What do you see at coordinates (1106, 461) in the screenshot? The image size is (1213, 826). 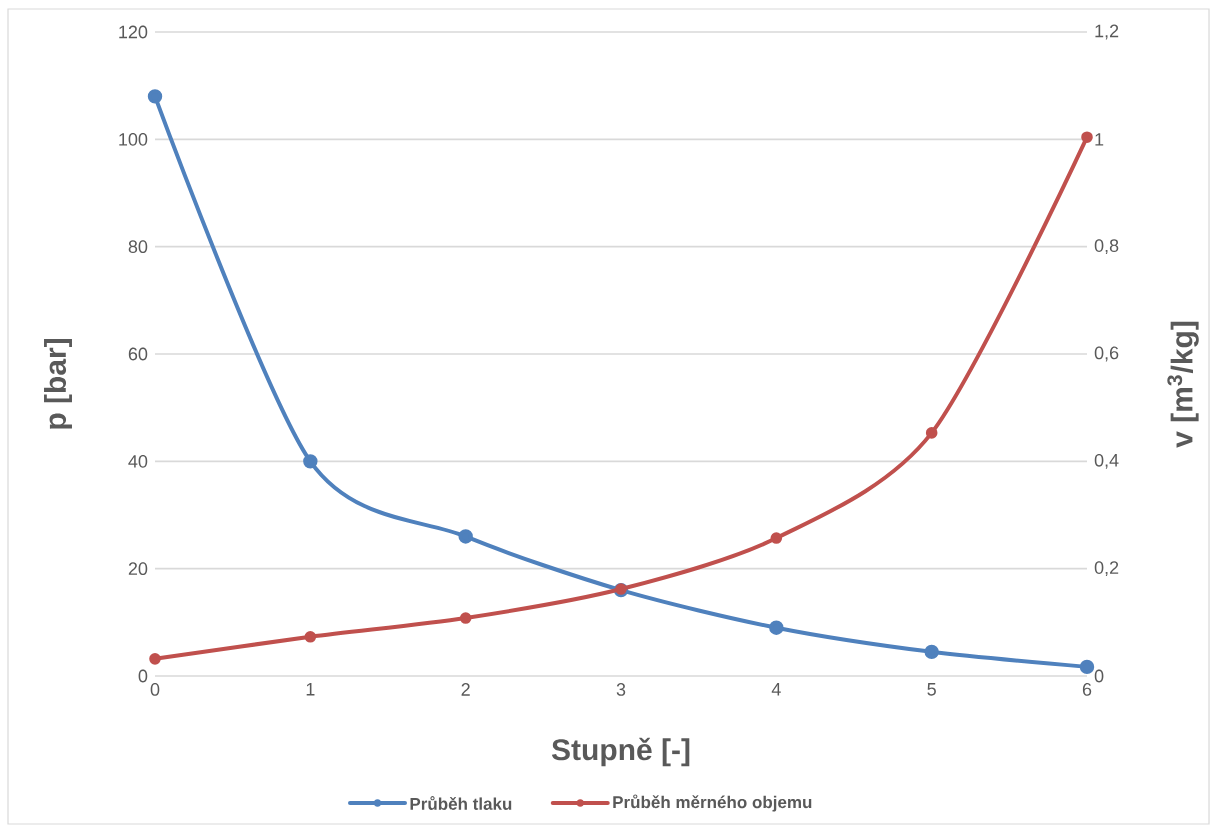 I see `y2-tick-label: 0,4` at bounding box center [1106, 461].